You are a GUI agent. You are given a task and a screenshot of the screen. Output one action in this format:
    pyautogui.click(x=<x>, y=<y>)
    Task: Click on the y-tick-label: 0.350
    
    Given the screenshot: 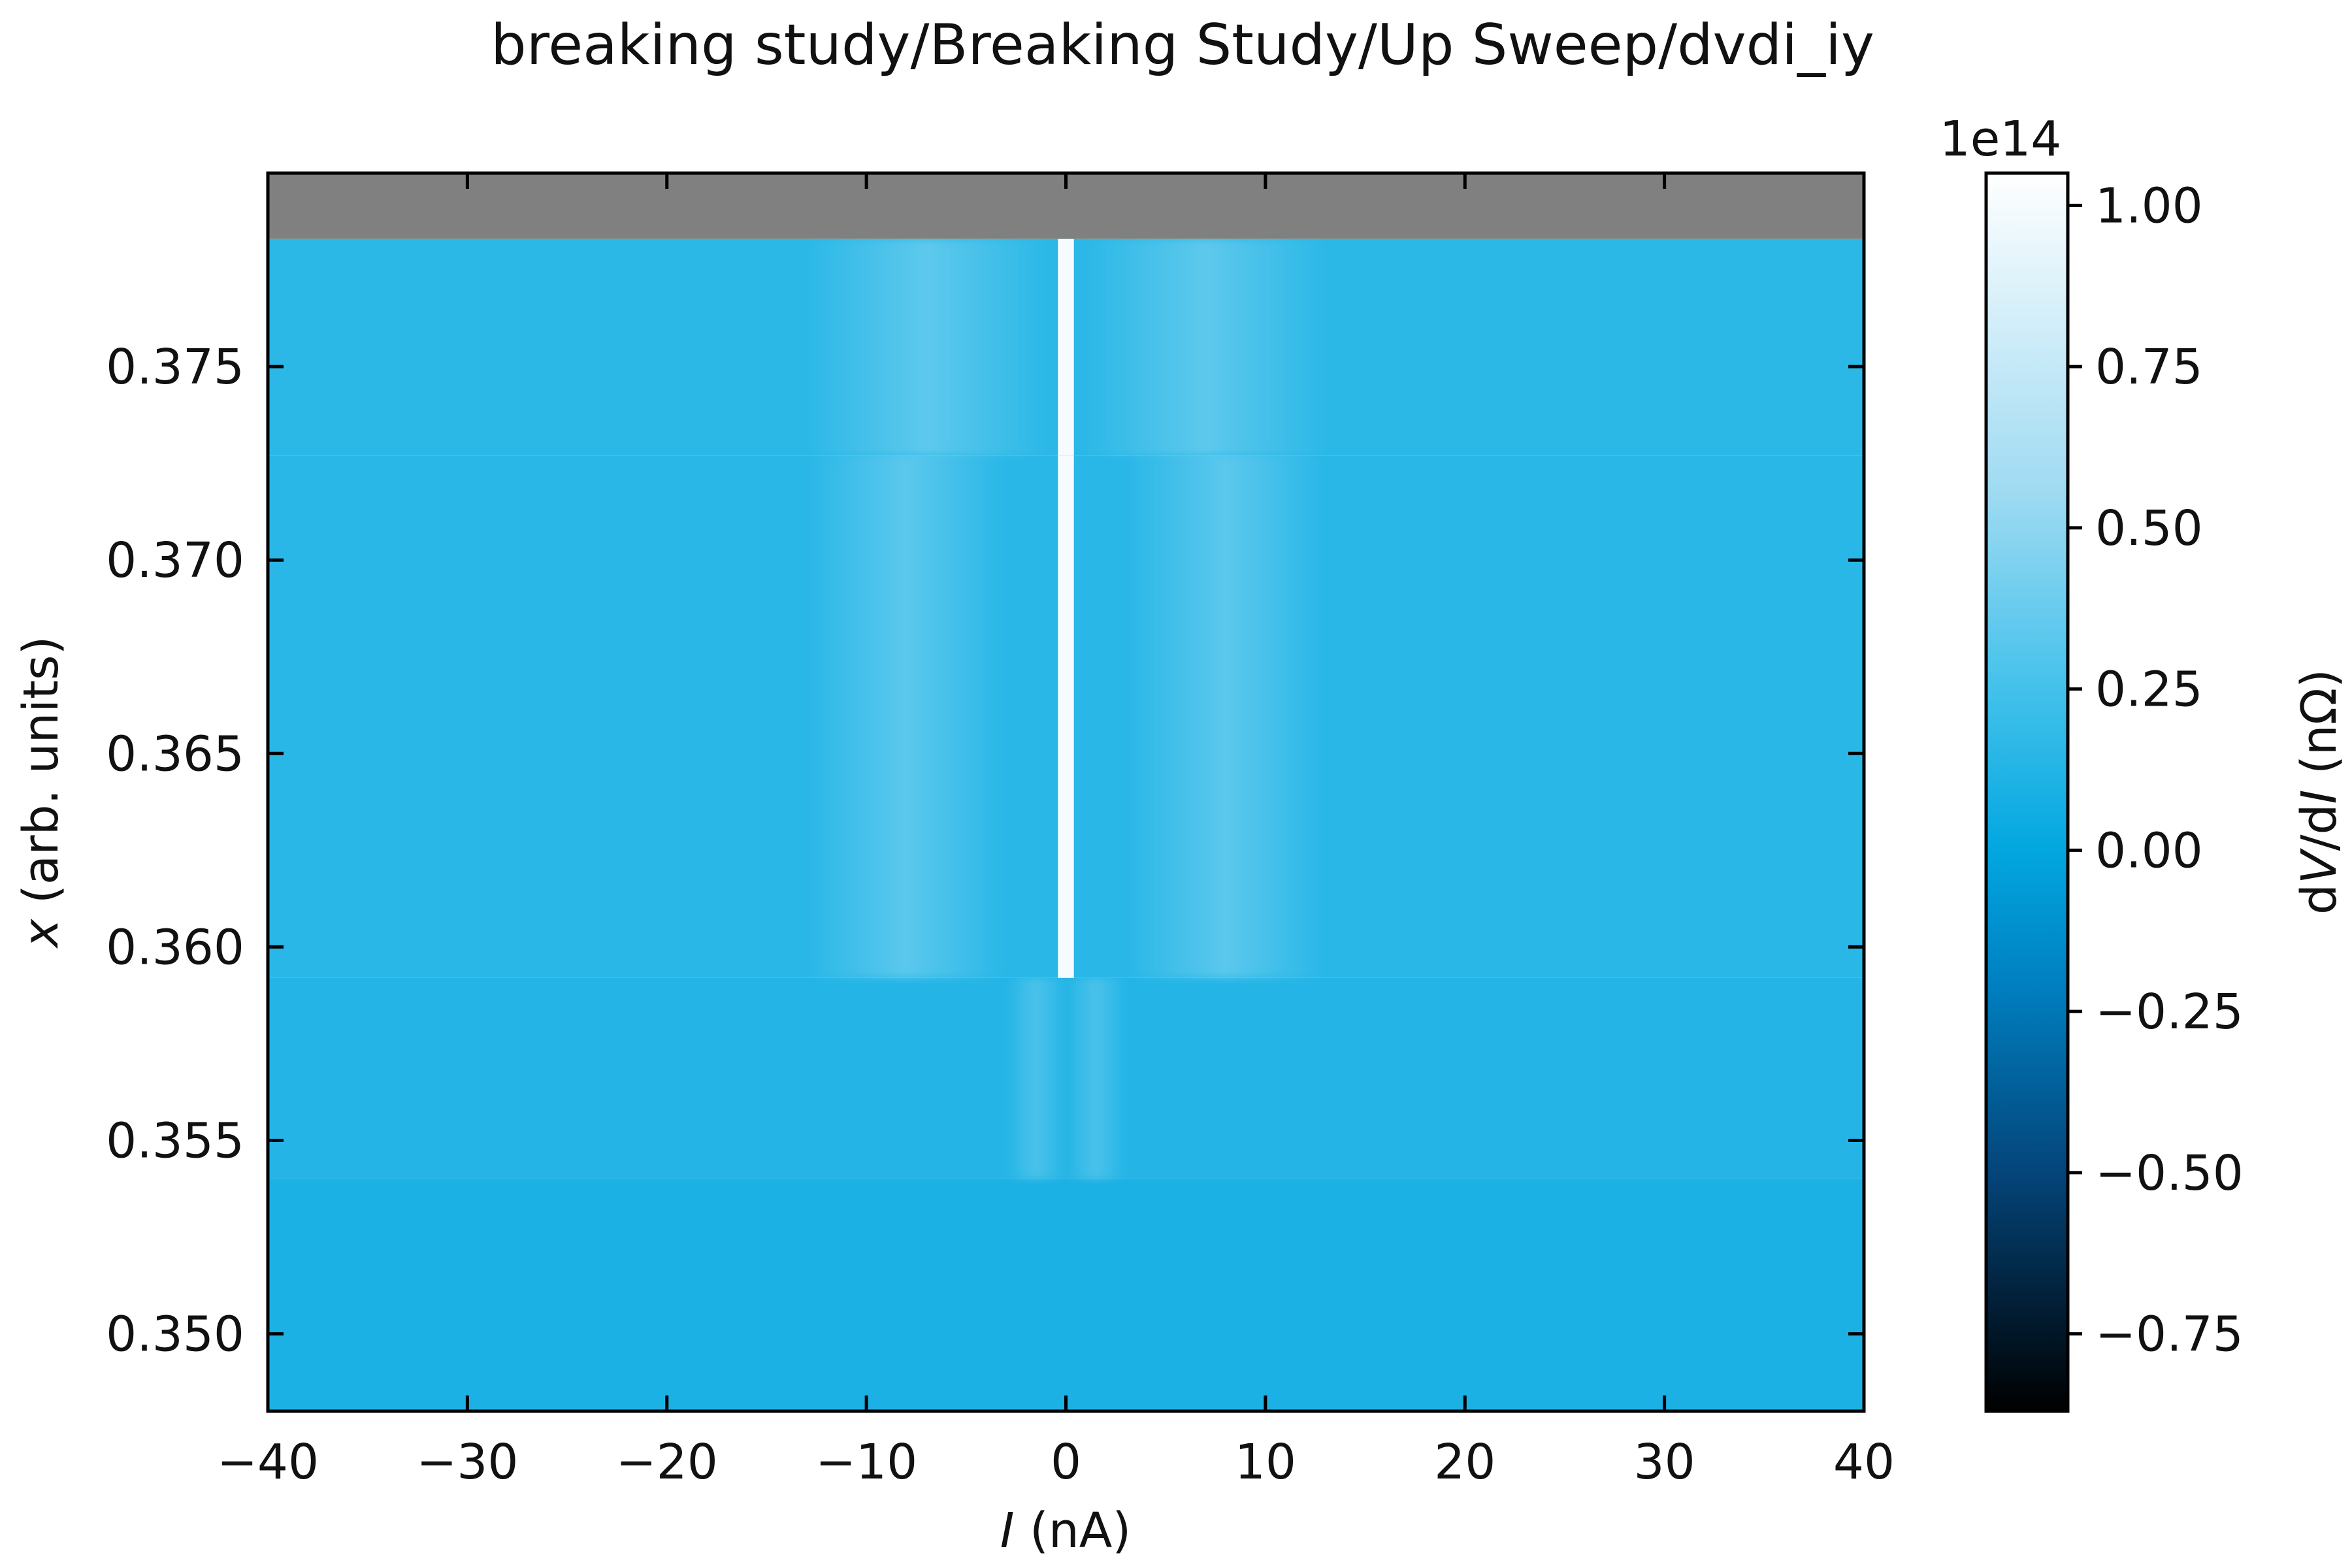 What is the action you would take?
    pyautogui.click(x=175, y=1335)
    